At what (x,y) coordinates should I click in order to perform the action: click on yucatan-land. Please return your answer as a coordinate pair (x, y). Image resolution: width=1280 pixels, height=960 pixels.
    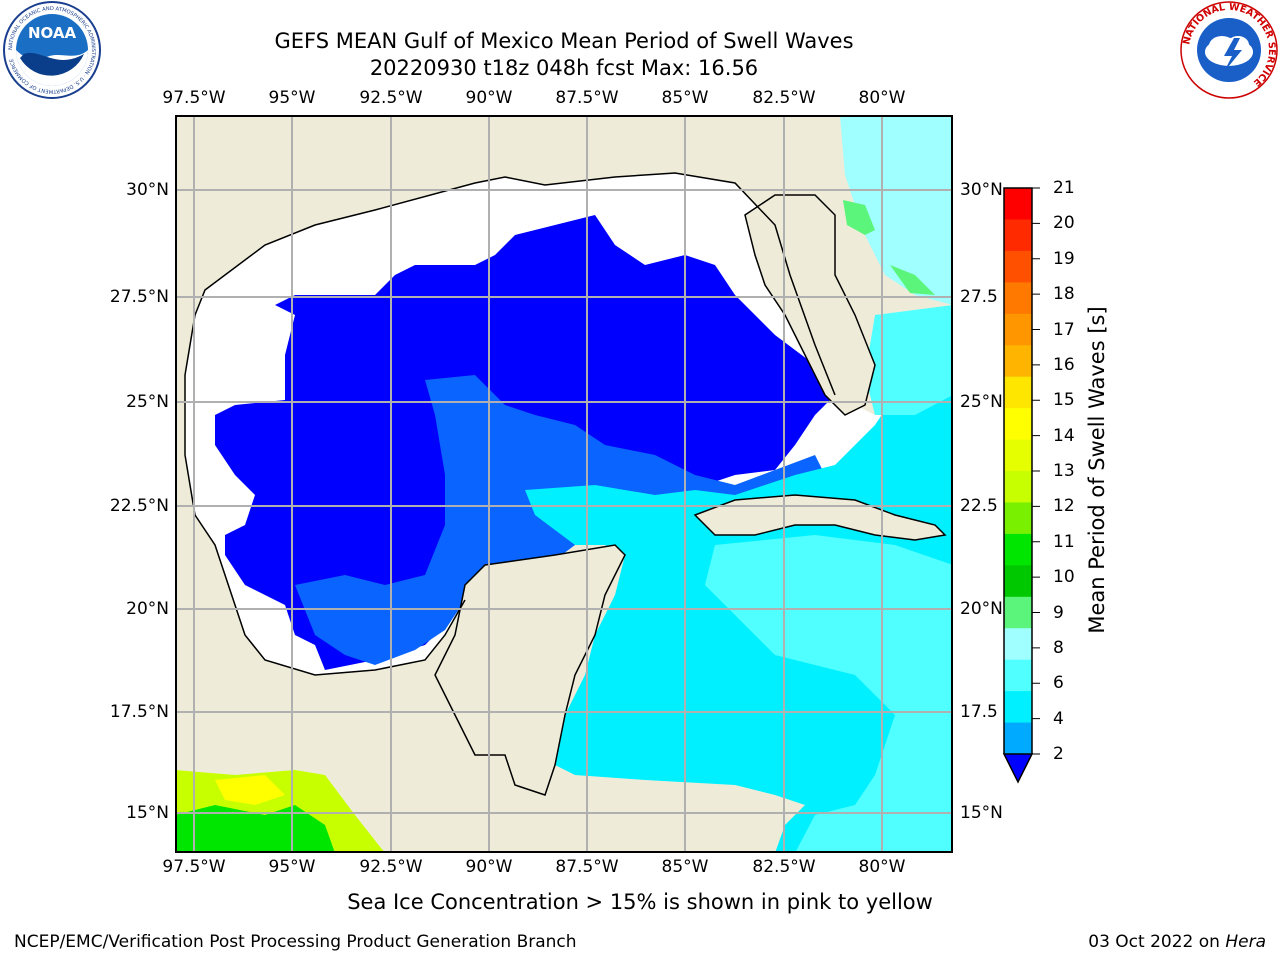
    Looking at the image, I should click on (530, 670).